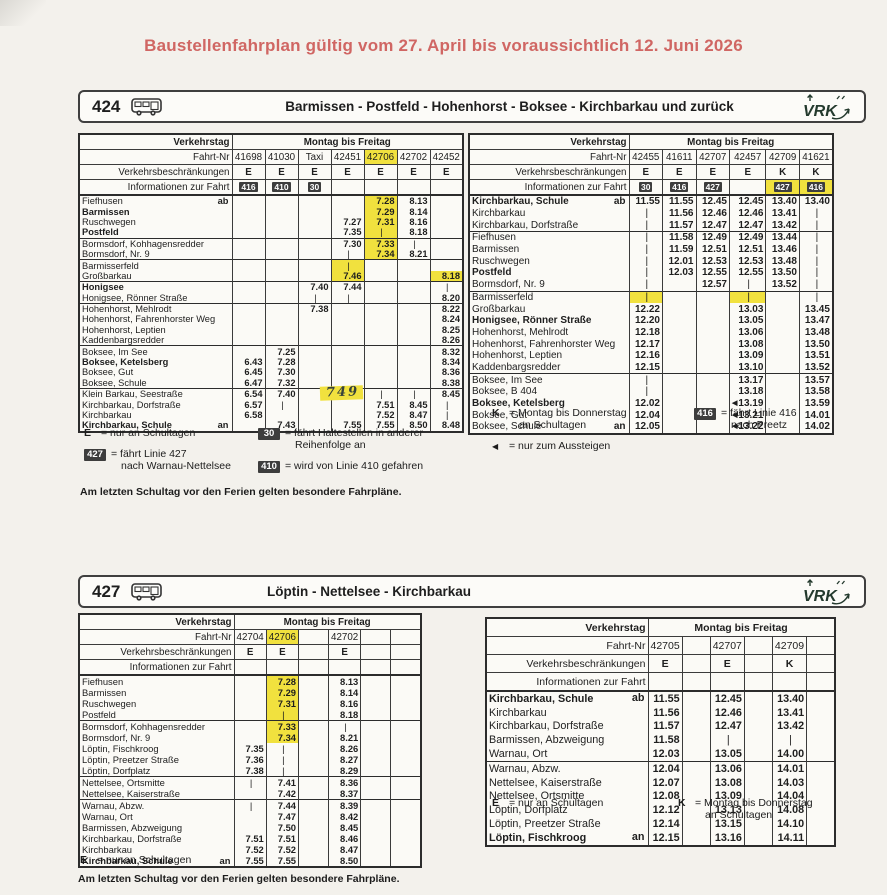 This screenshot has height=895, width=887. Describe the element at coordinates (271, 383) in the screenshot. I see `station-row: Boksee, Schule 6.47 7.32 8.38` at that location.